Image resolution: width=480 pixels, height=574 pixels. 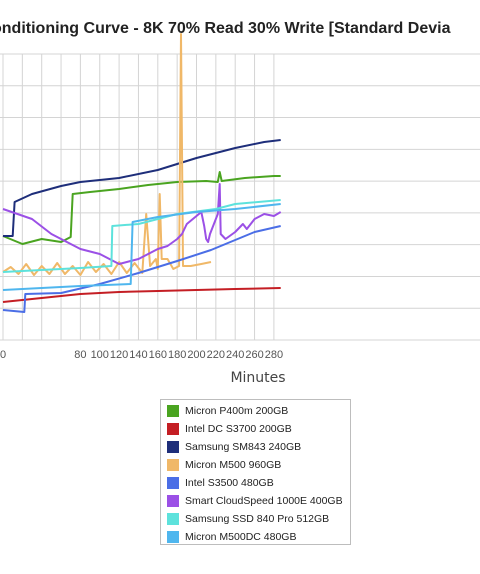 What do you see at coordinates (258, 378) in the screenshot?
I see `x-axis-label: Minutes` at bounding box center [258, 378].